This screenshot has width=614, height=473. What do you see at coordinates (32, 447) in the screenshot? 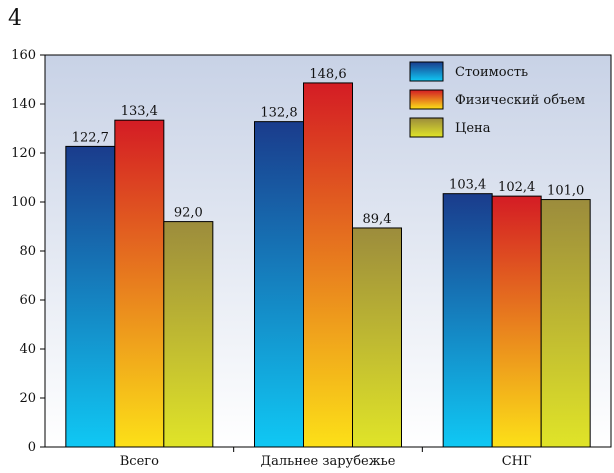
I see `y-tick-label: 0` at bounding box center [32, 447].